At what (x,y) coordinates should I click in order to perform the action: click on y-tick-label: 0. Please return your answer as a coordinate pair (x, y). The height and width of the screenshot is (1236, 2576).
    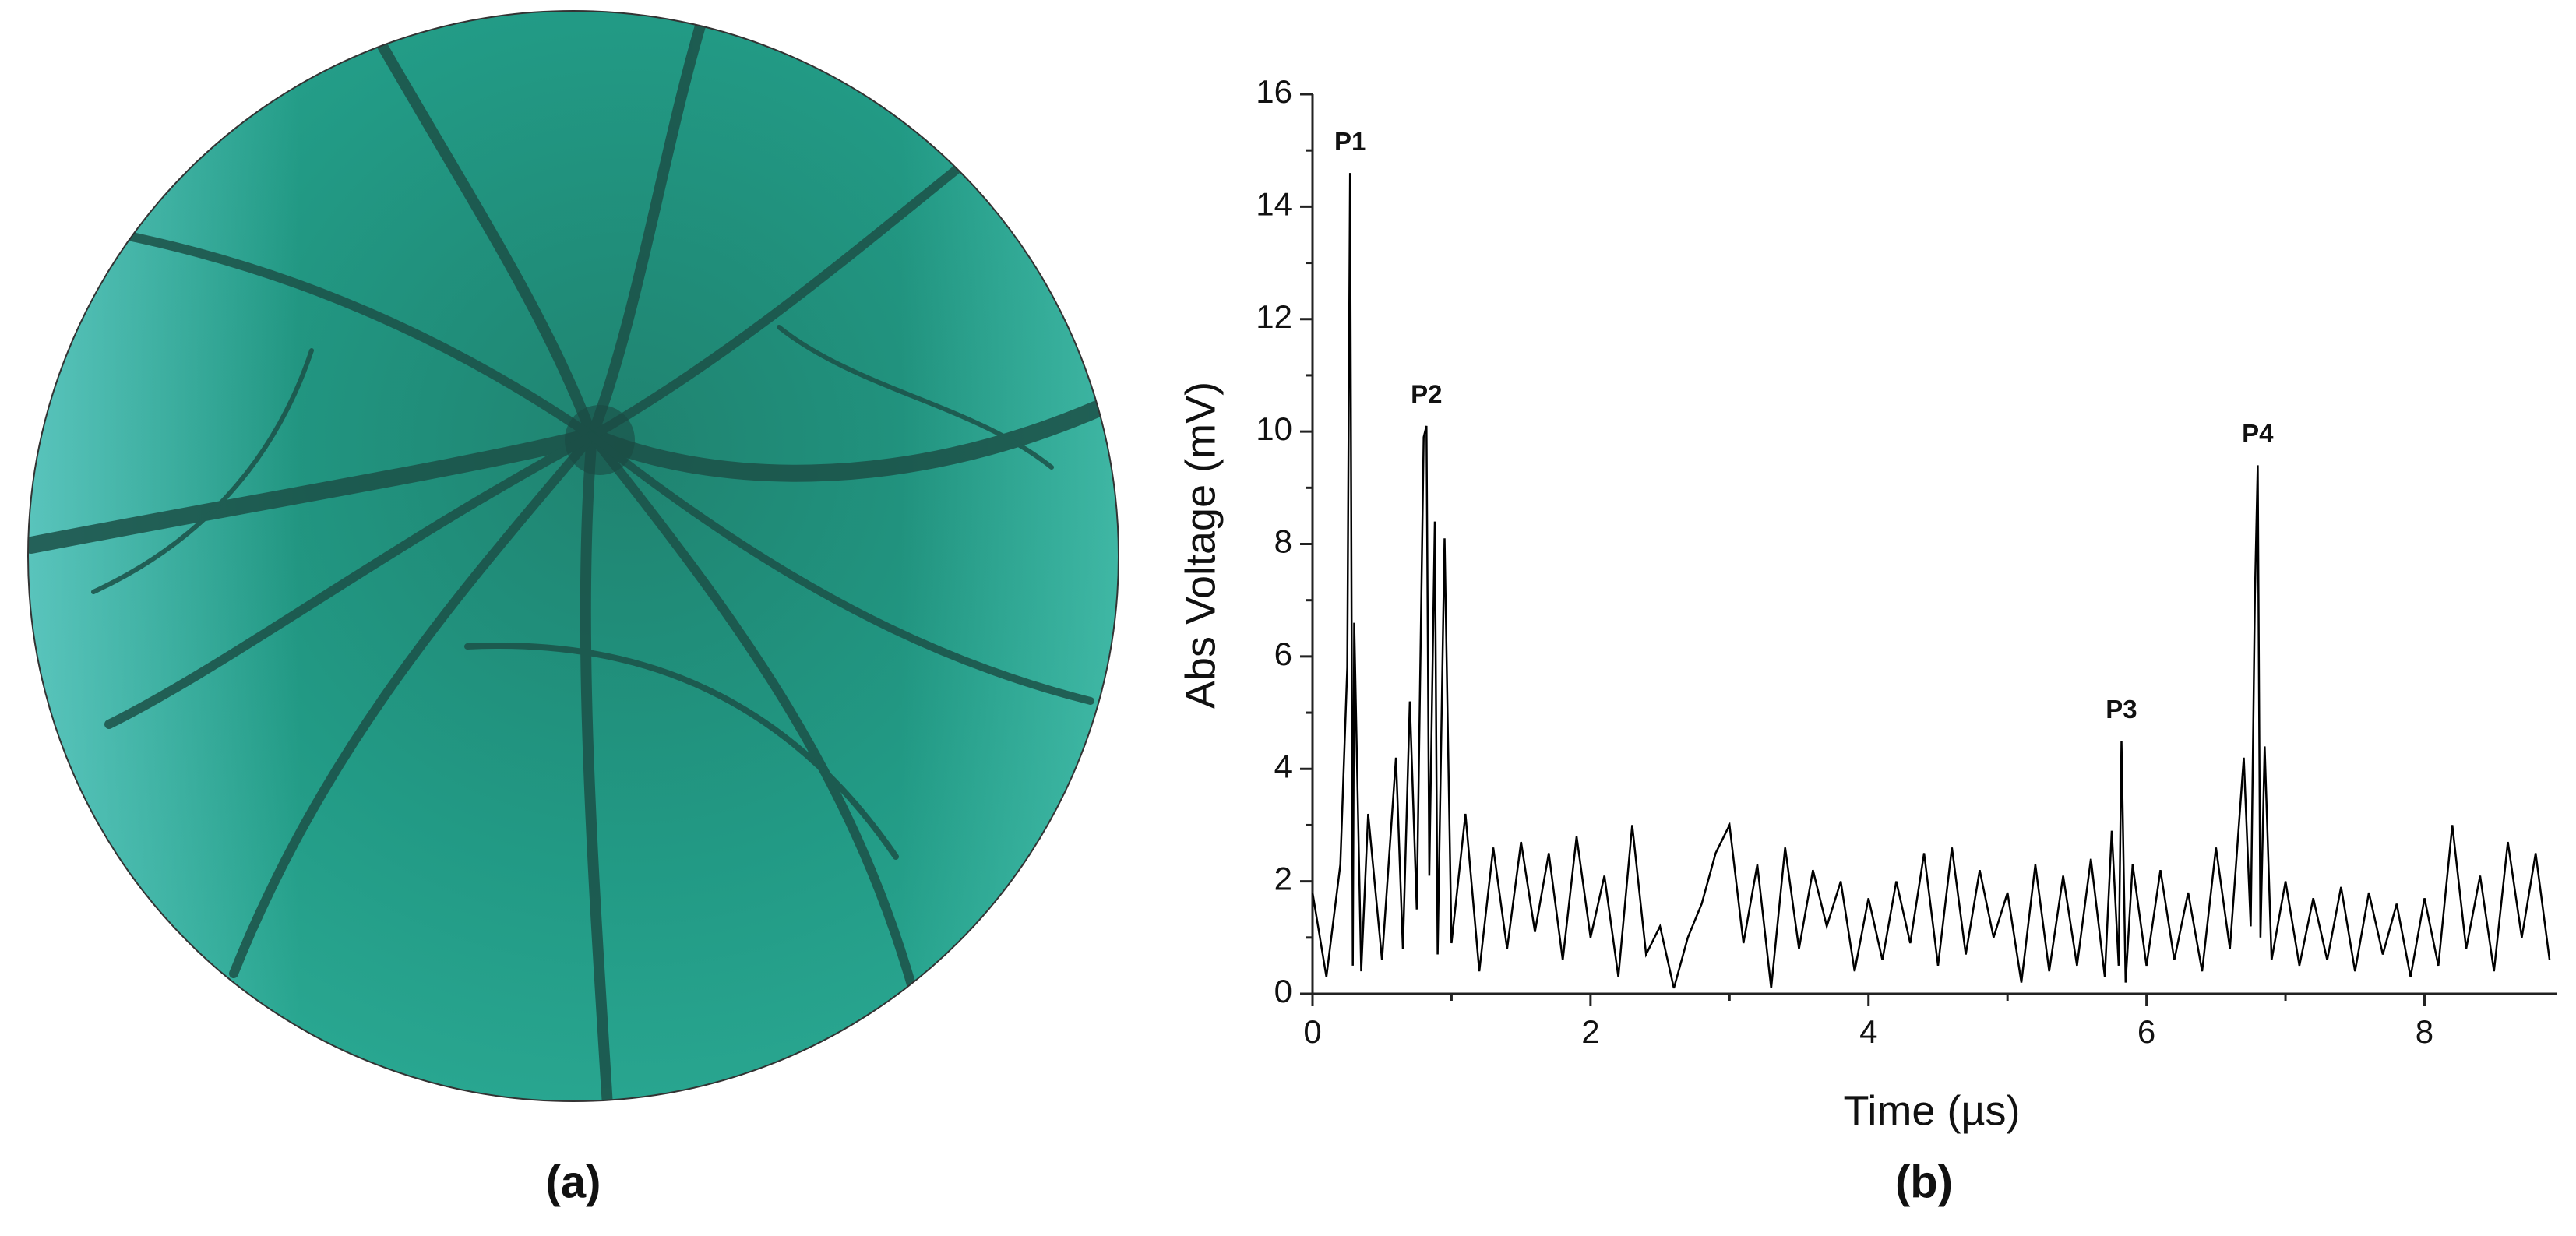
    Looking at the image, I should click on (1283, 991).